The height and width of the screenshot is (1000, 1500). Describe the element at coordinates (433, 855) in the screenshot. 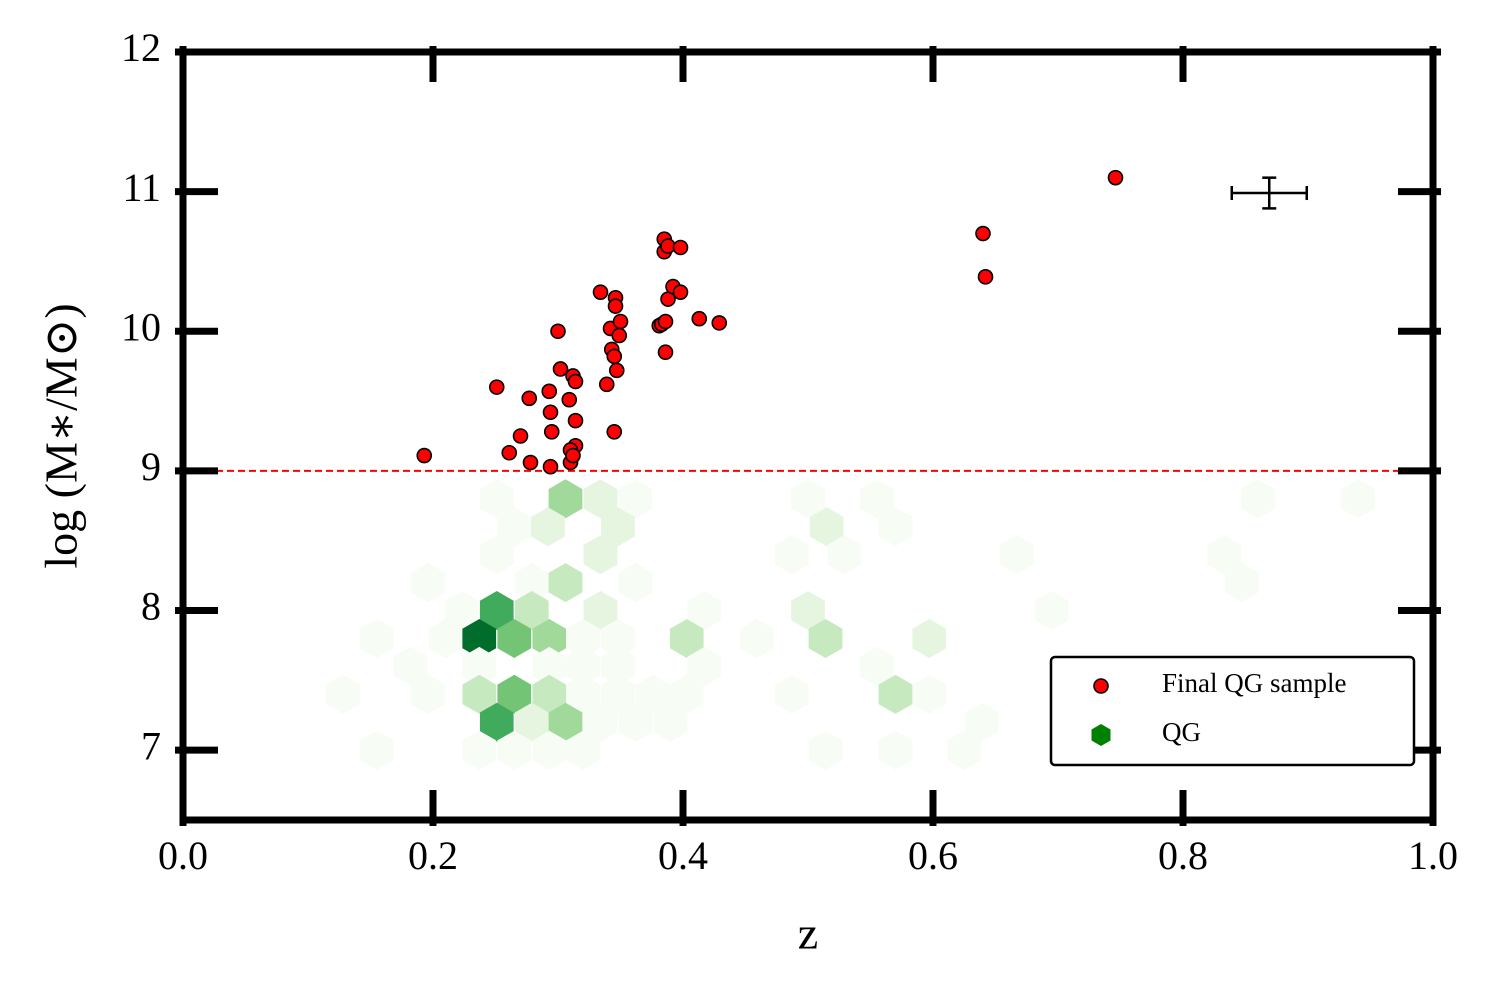

I see `x-tick-label: 0.2` at that location.